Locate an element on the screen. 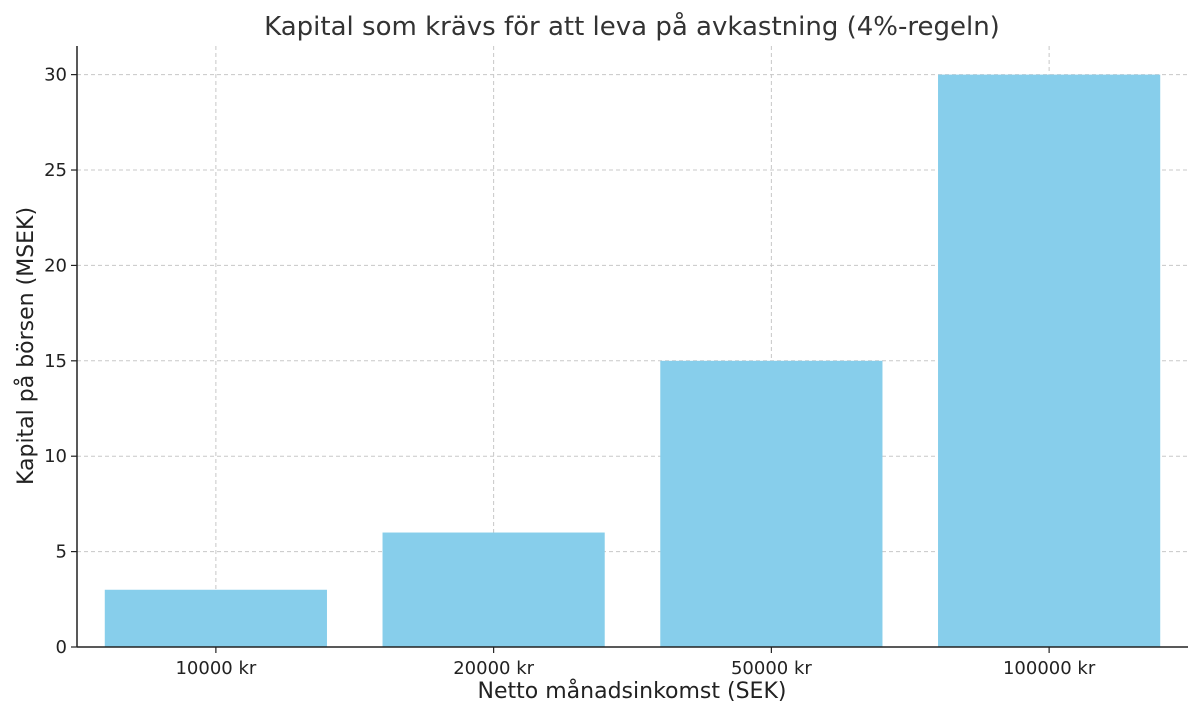 This screenshot has height=716, width=1200. x-tick-label: 100000 kr is located at coordinates (1049, 668).